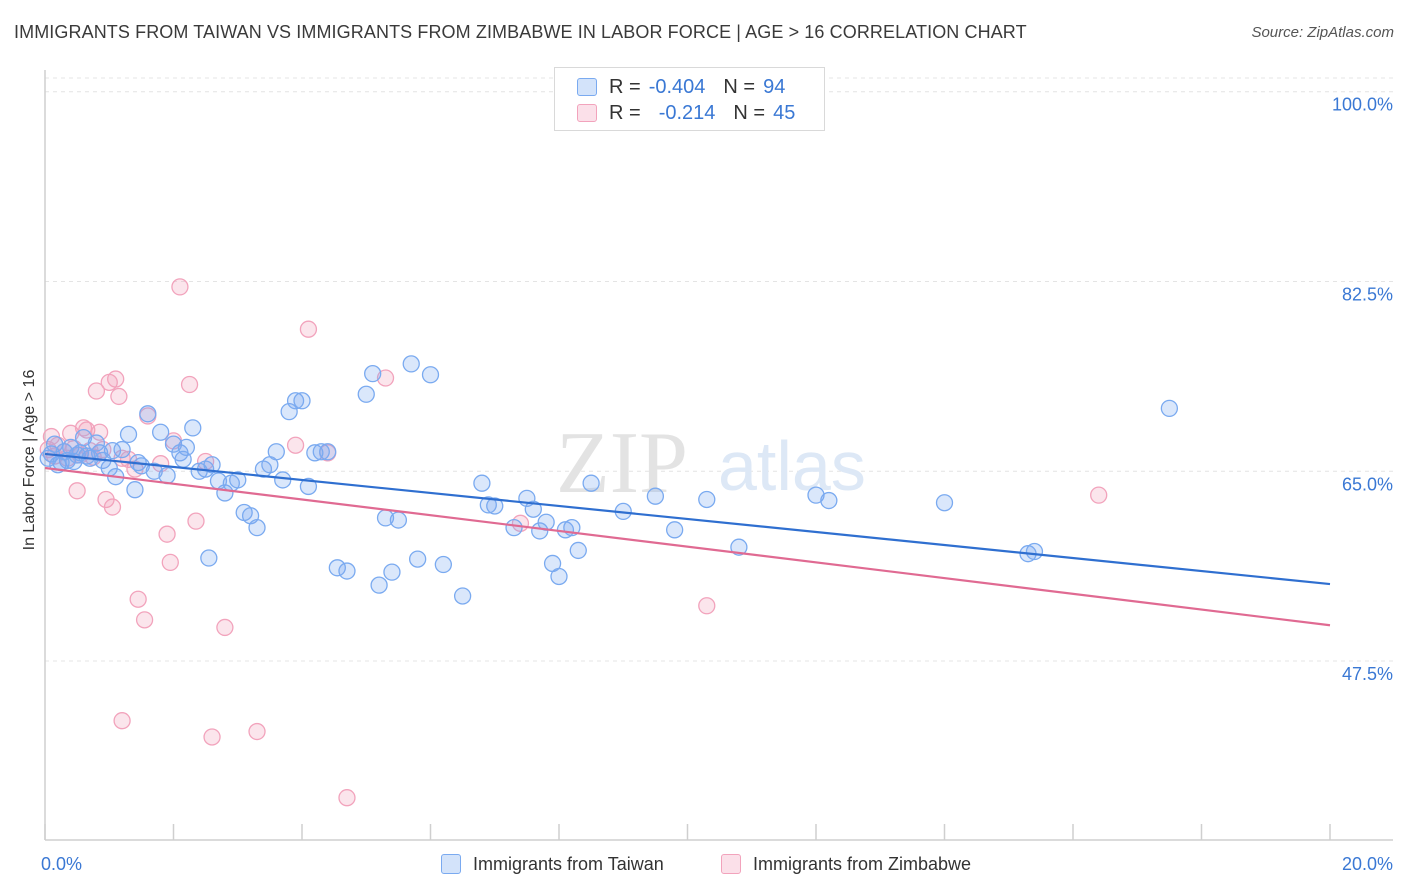 The image size is (1406, 892). I want to click on y-tick-label: 47.5%, so click(1367, 674).